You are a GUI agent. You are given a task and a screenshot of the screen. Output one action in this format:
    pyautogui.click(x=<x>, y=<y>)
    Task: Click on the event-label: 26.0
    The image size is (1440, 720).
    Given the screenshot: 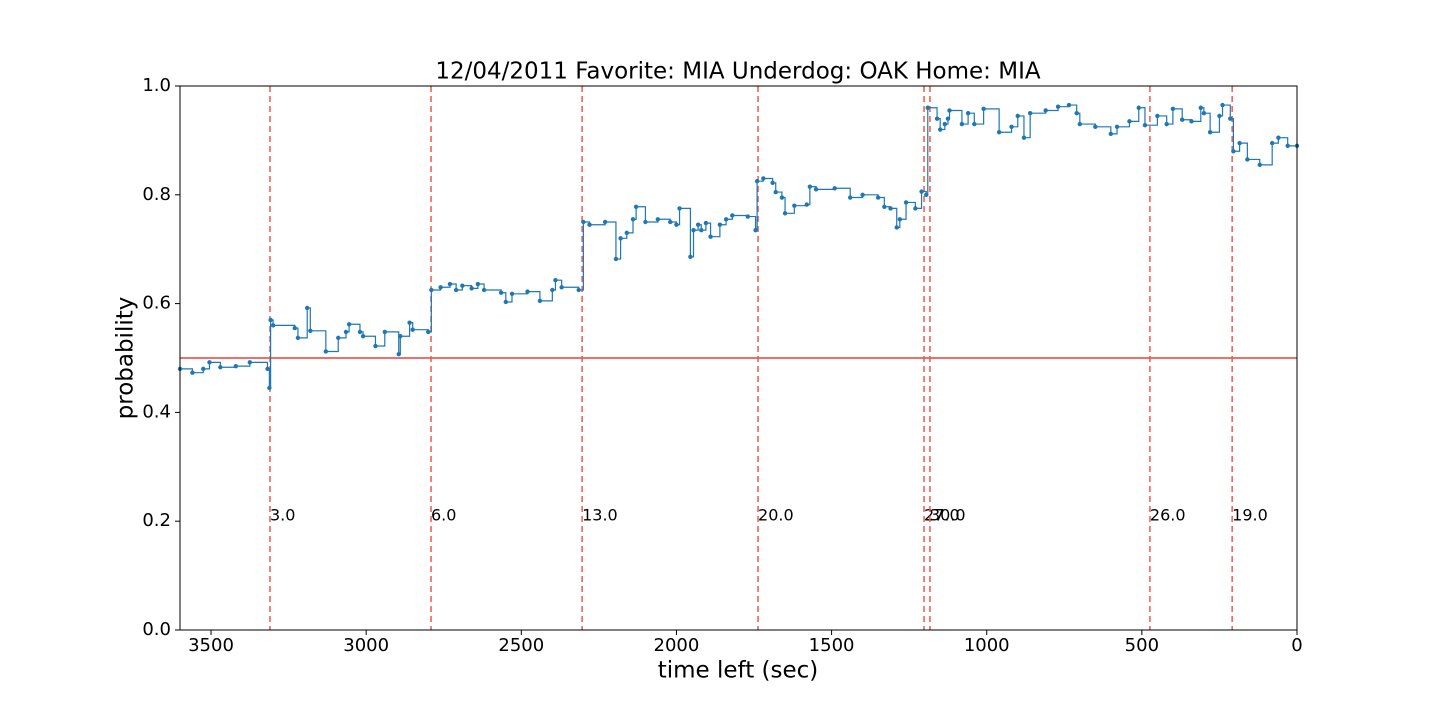 What is the action you would take?
    pyautogui.click(x=1168, y=515)
    